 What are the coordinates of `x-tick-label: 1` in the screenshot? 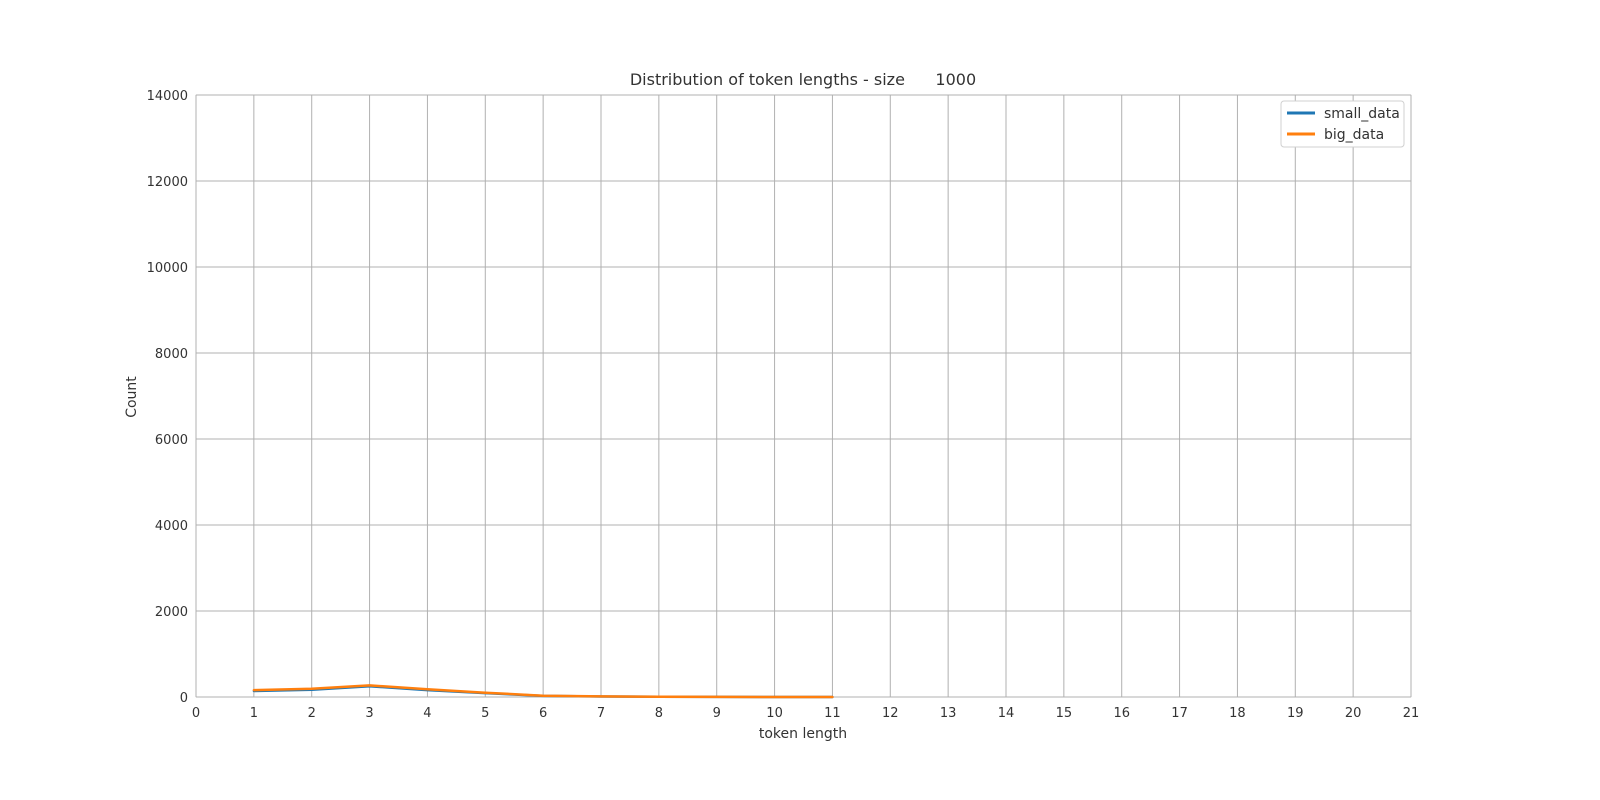 It's located at (254, 713).